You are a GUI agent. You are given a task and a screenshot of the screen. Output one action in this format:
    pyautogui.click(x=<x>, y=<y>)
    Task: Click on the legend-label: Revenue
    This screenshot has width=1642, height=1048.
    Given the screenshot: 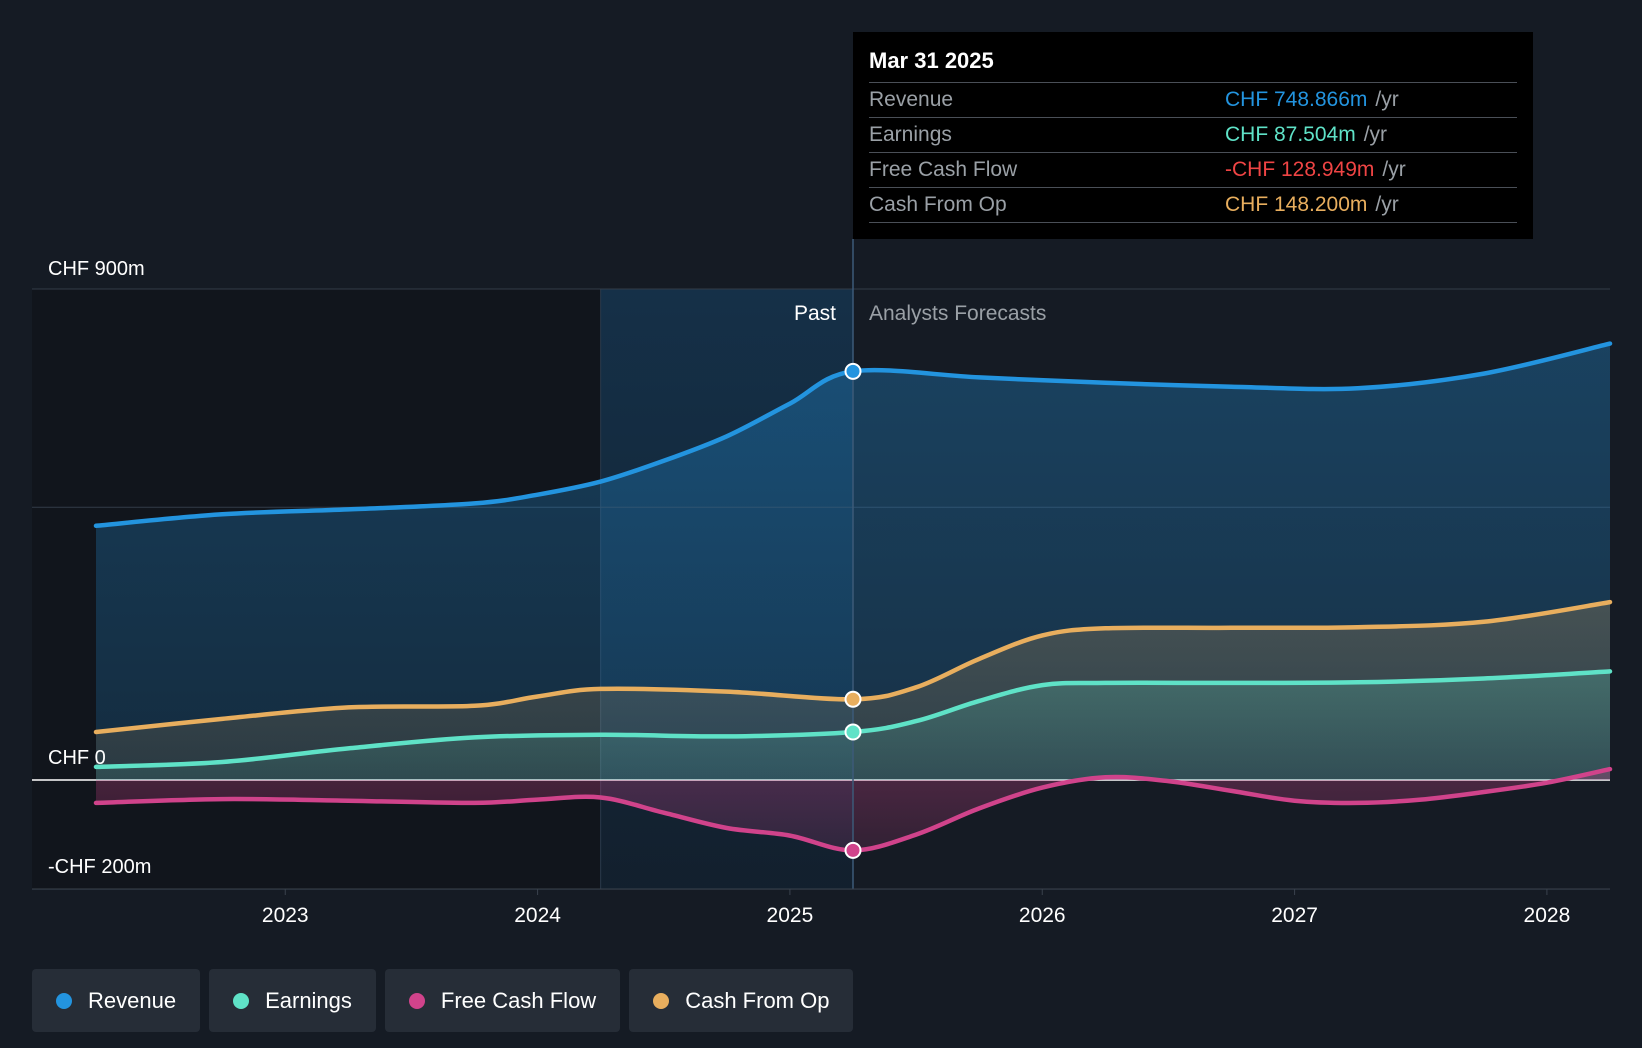 What is the action you would take?
    pyautogui.click(x=132, y=1000)
    